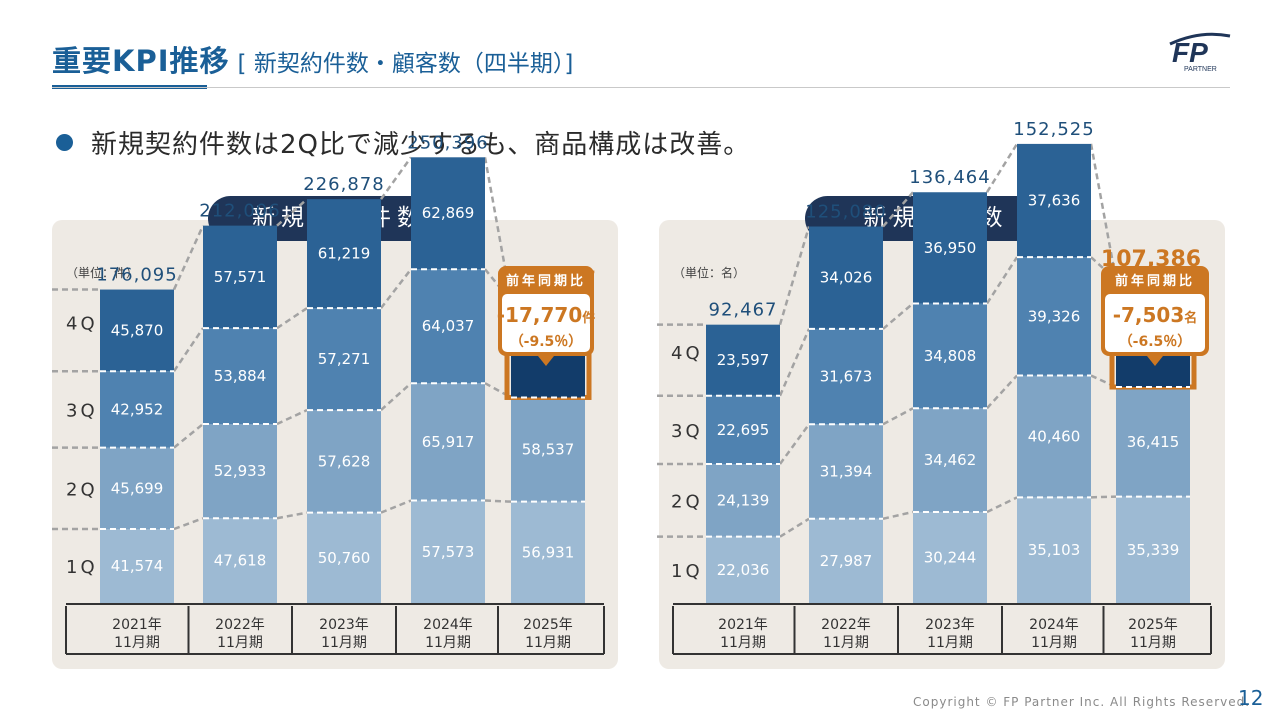 The height and width of the screenshot is (720, 1280). What do you see at coordinates (687, 353) in the screenshot?
I see `u-quarter-label: 4Q` at bounding box center [687, 353].